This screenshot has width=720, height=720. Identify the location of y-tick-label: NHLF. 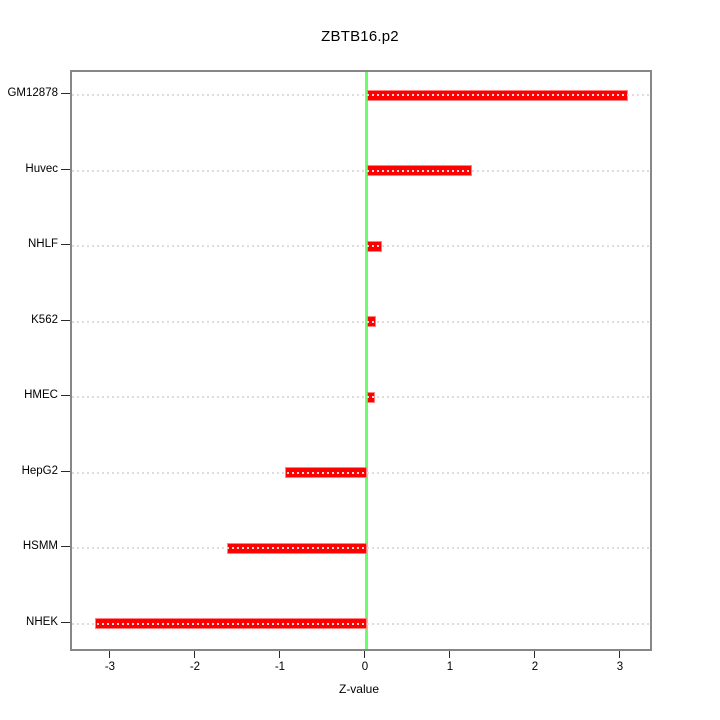
(42, 244).